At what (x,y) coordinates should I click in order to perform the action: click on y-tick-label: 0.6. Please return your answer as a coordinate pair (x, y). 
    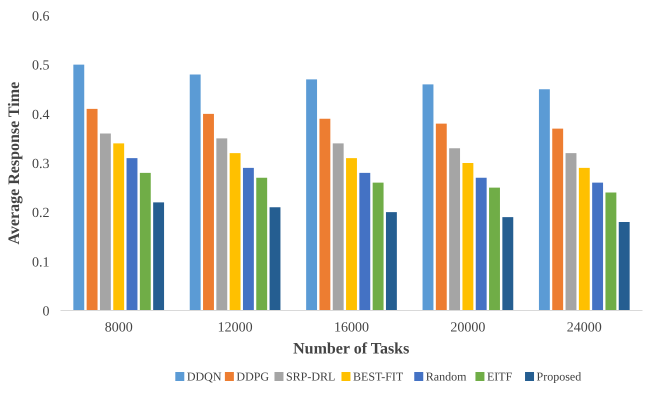
    Looking at the image, I should click on (41, 17).